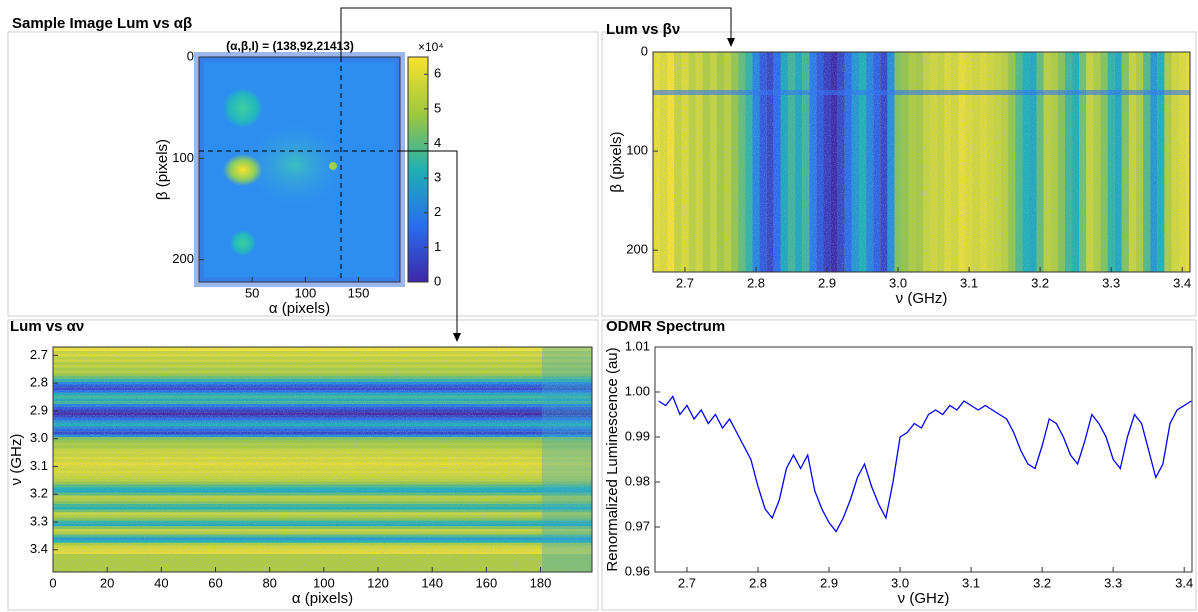  What do you see at coordinates (418, 169) in the screenshot?
I see `colorbar` at bounding box center [418, 169].